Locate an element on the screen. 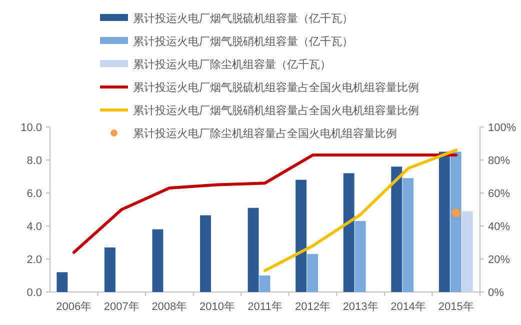 This screenshot has width=521, height=325. x-tick-label: 2007年 is located at coordinates (122, 307).